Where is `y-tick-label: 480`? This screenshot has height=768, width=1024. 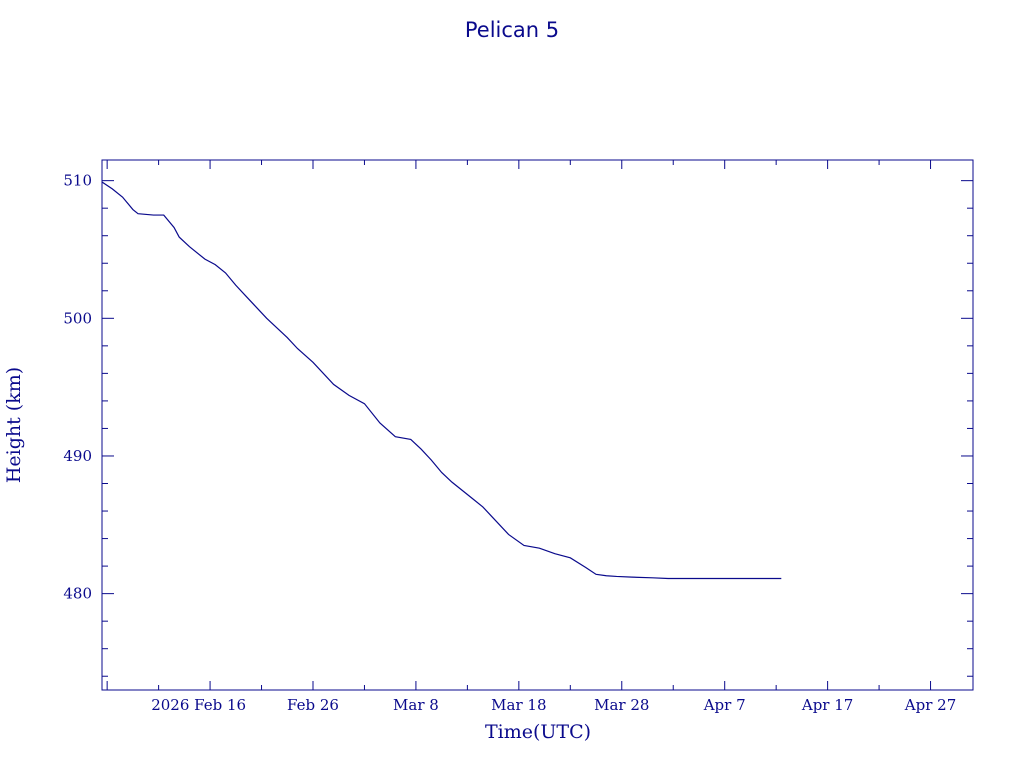
y-tick-label: 480 is located at coordinates (77, 594).